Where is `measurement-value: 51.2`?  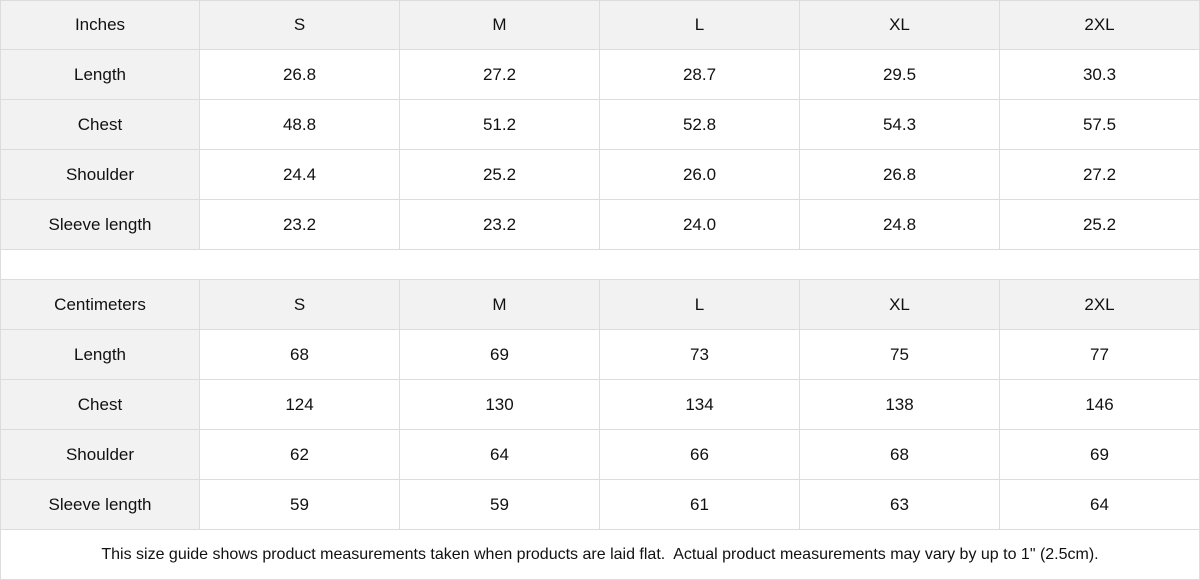
measurement-value: 51.2 is located at coordinates (500, 125).